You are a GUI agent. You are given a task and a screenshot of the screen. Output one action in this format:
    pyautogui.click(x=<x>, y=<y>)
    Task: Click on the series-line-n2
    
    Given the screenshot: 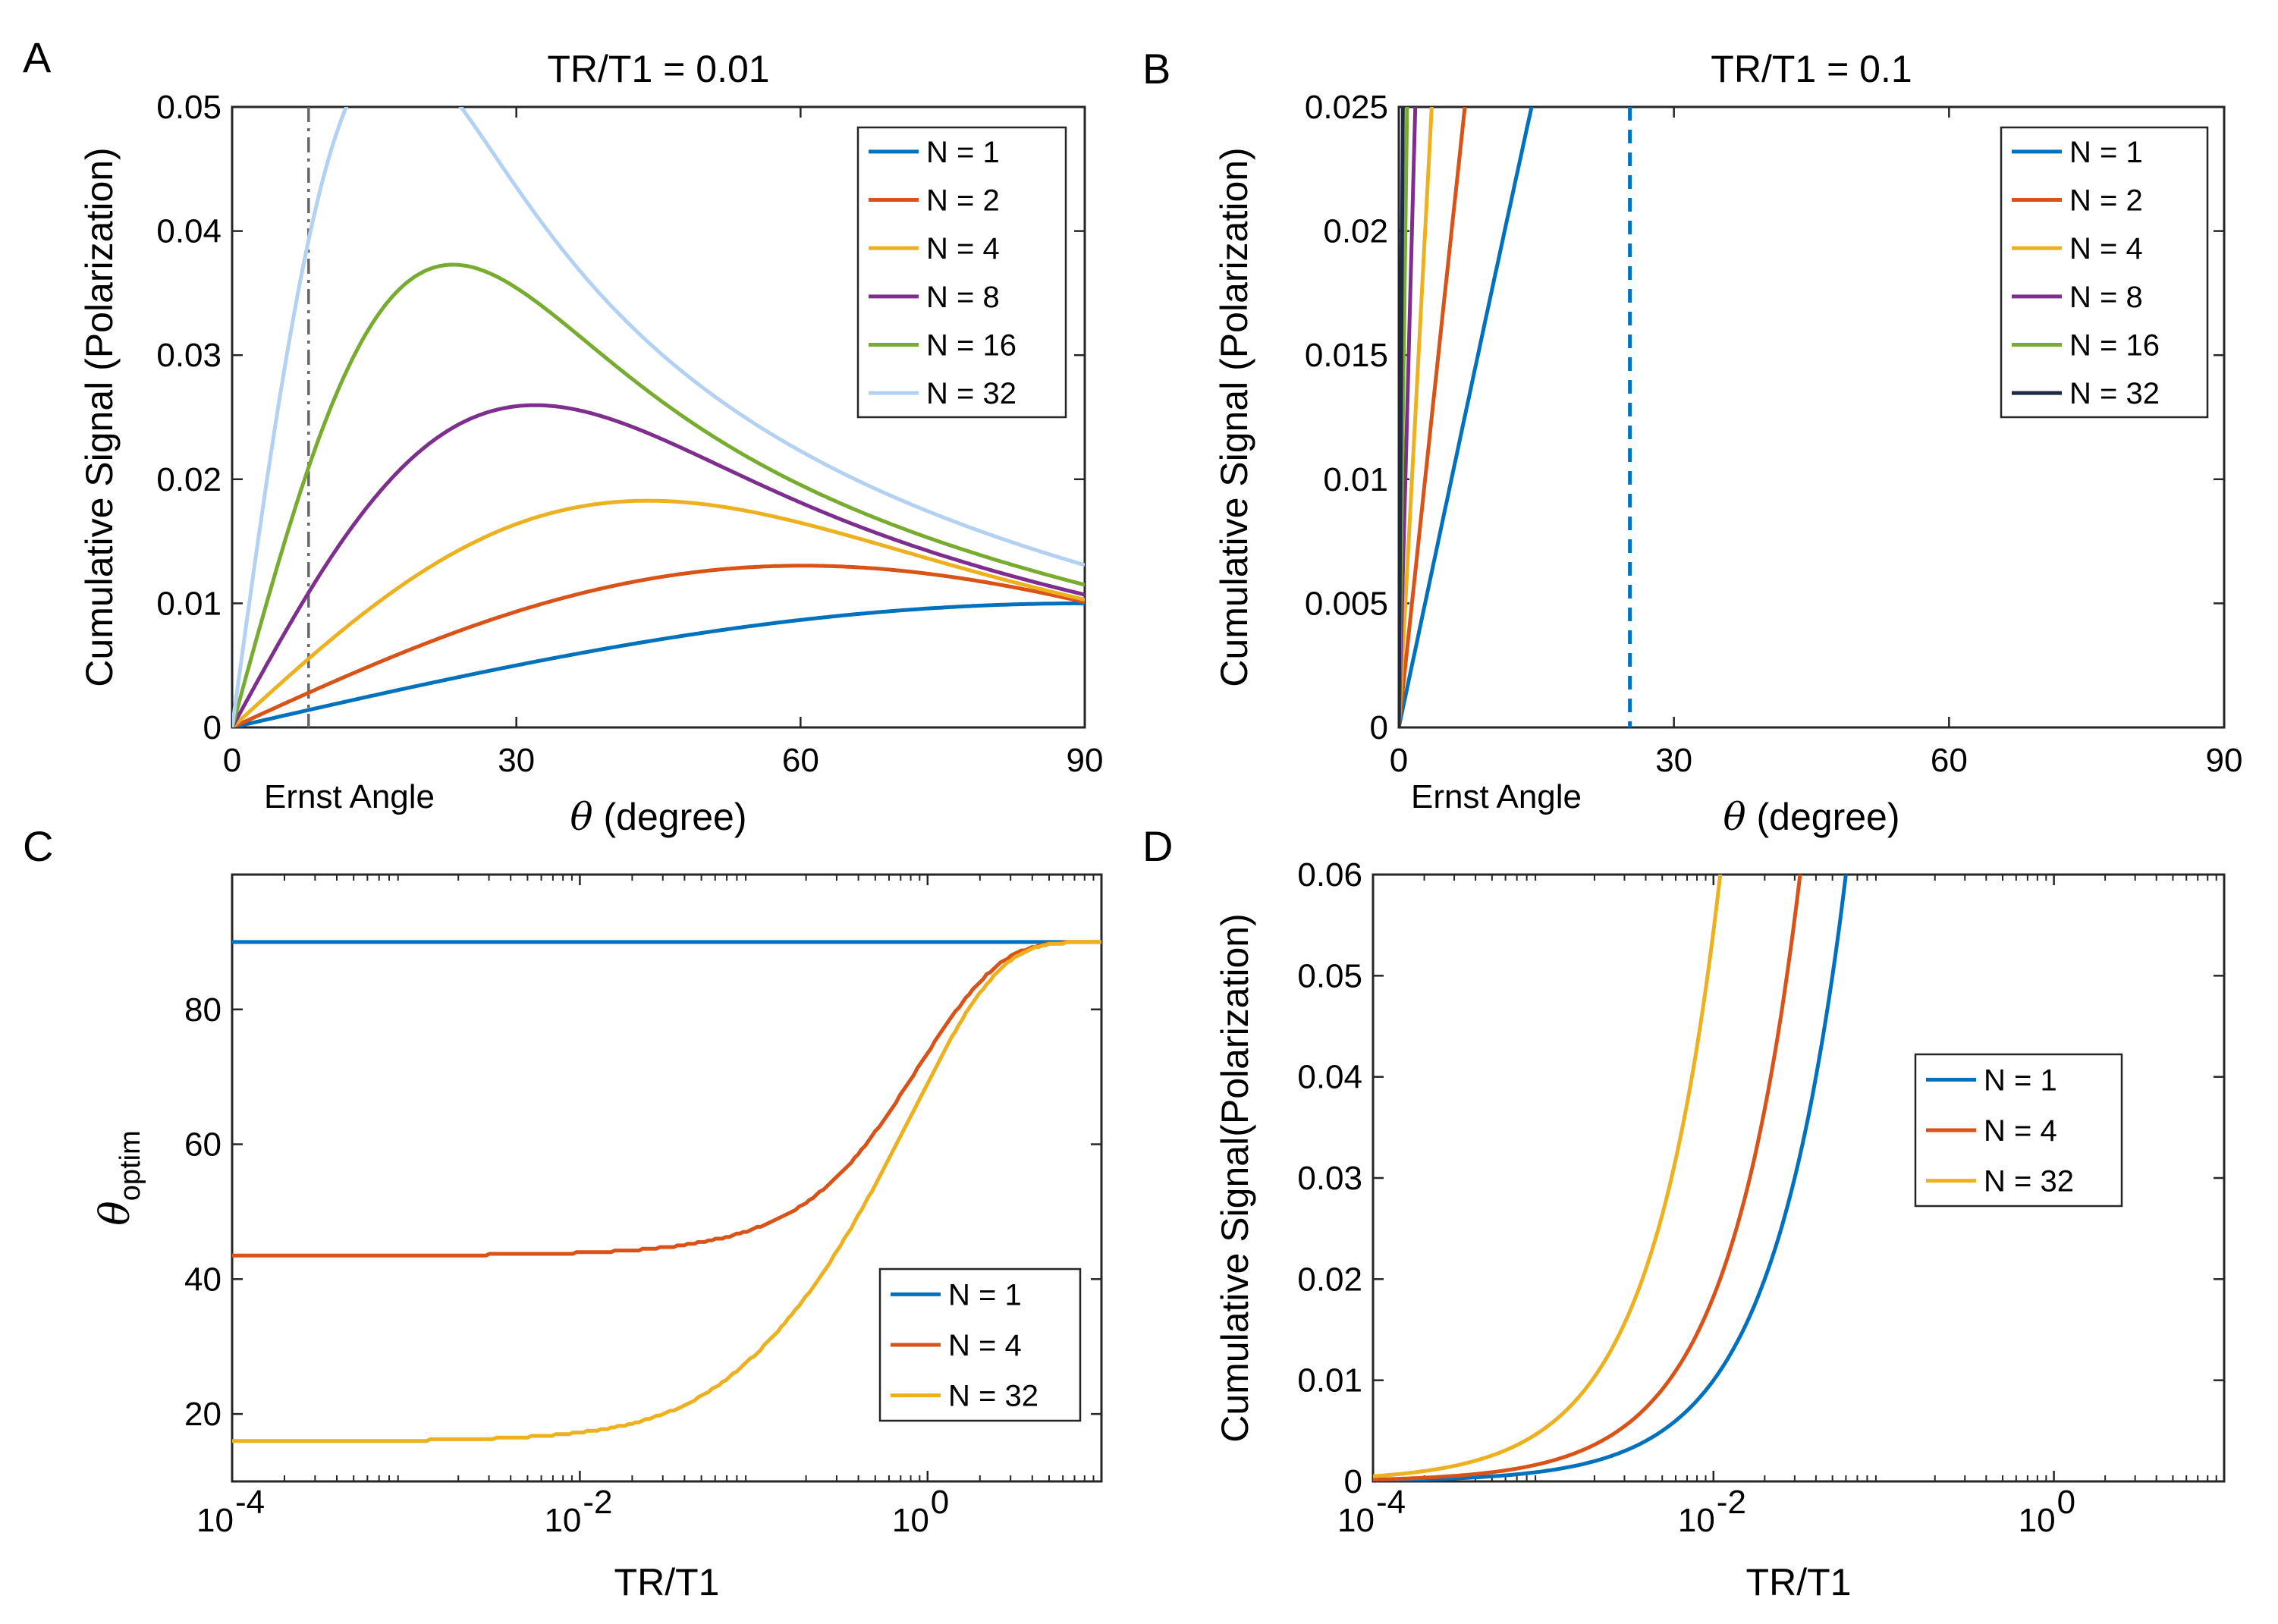 What is the action you would take?
    pyautogui.click(x=658, y=645)
    